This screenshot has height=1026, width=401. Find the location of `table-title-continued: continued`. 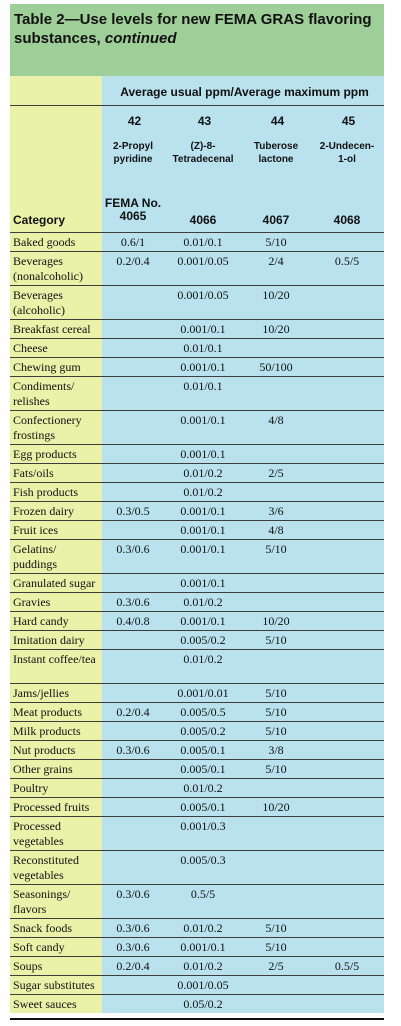

table-title-continued: continued is located at coordinates (140, 38).